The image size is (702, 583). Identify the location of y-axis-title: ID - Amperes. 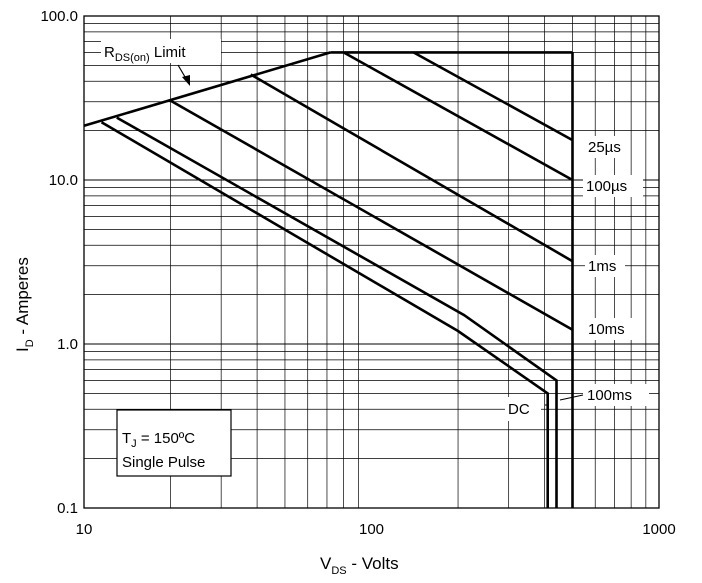
(24, 304).